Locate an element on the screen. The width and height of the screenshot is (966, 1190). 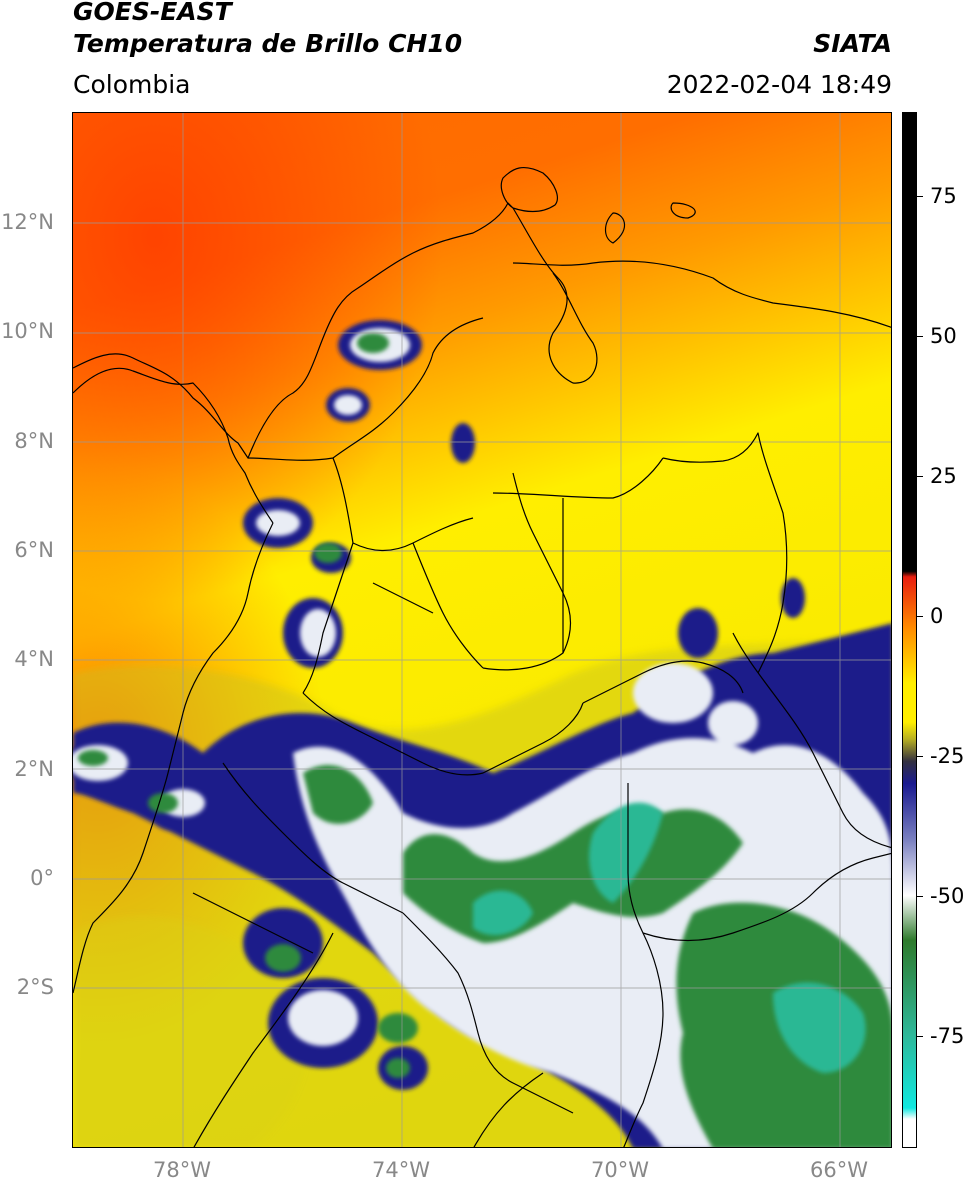
colorbar-tick-label: 25 is located at coordinates (943, 476).